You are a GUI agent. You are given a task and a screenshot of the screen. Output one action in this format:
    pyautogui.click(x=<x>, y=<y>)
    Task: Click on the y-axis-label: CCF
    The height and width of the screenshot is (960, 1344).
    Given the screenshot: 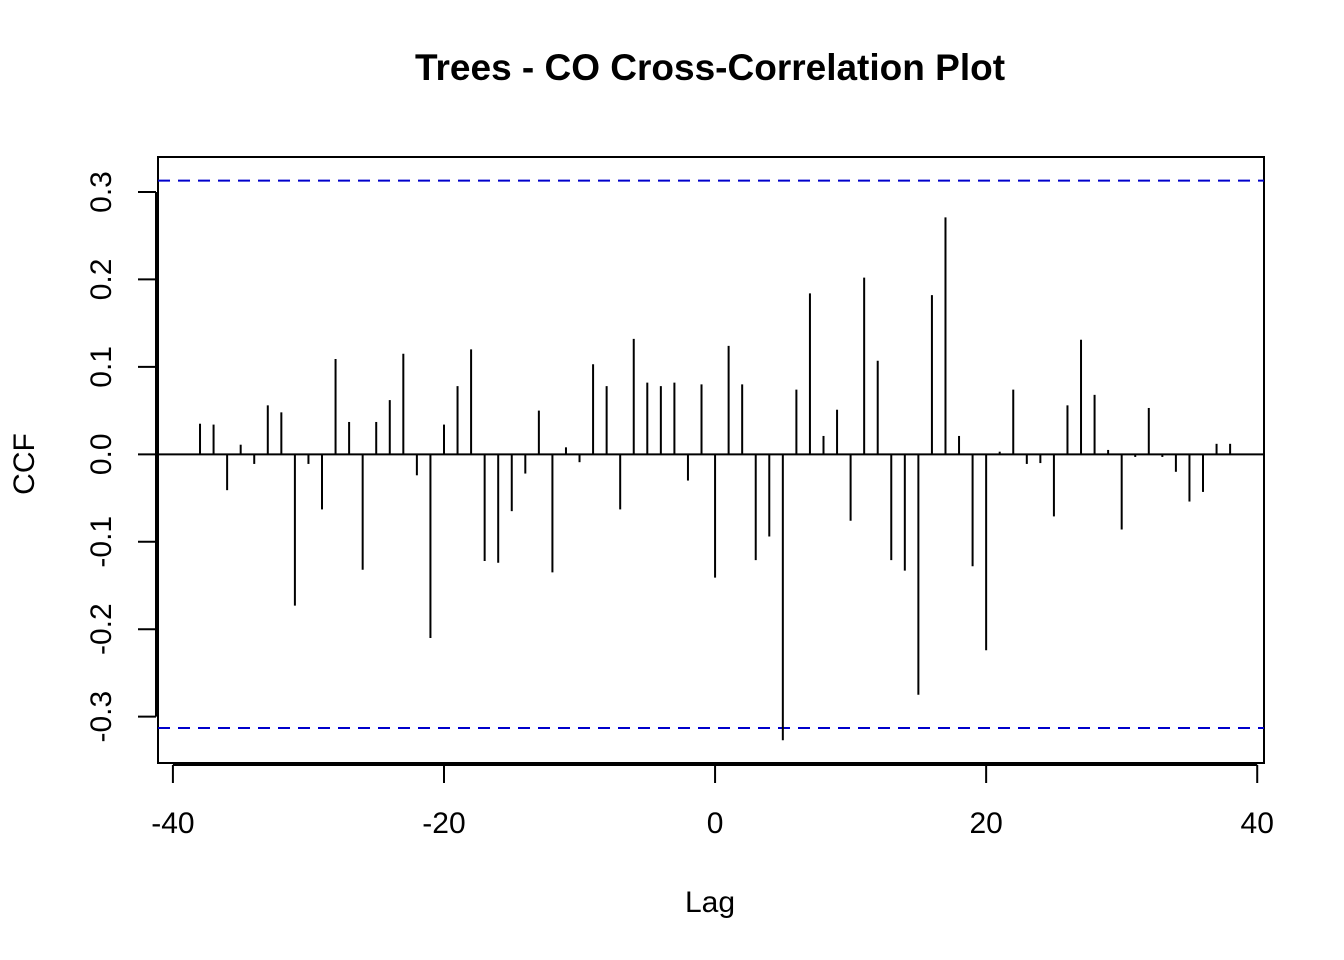 What is the action you would take?
    pyautogui.click(x=24, y=464)
    